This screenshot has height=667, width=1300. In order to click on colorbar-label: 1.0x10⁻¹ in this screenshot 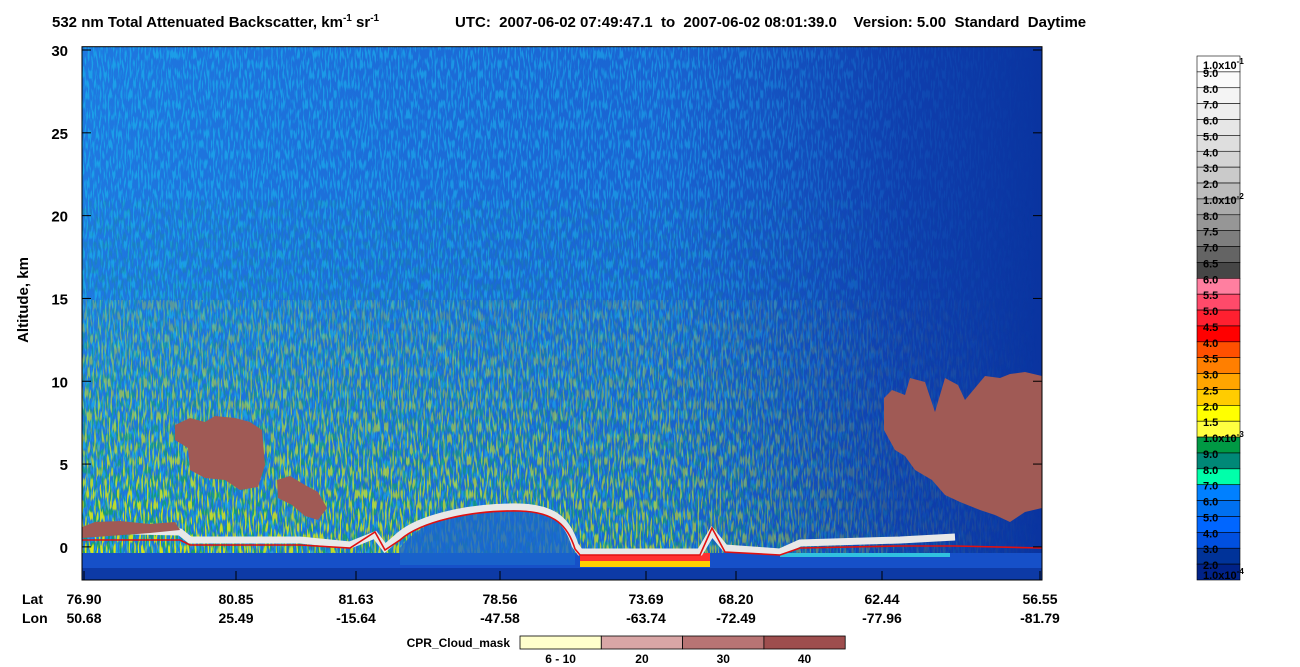, I will do `click(1223, 64)`.